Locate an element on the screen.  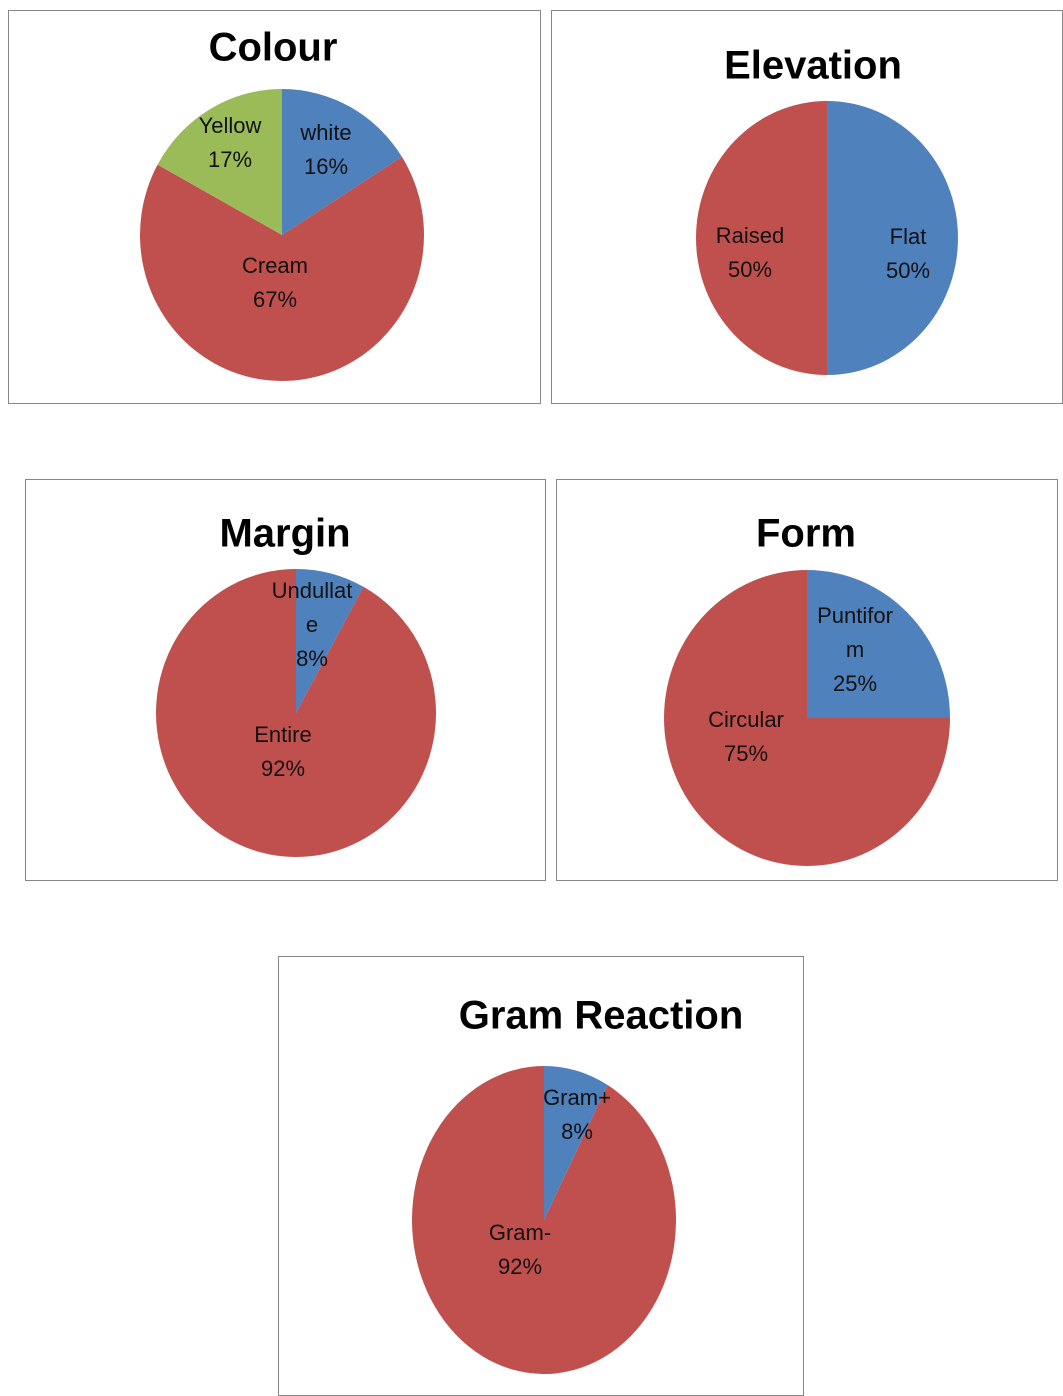
slice-label: Gram+ 8% is located at coordinates (577, 1115).